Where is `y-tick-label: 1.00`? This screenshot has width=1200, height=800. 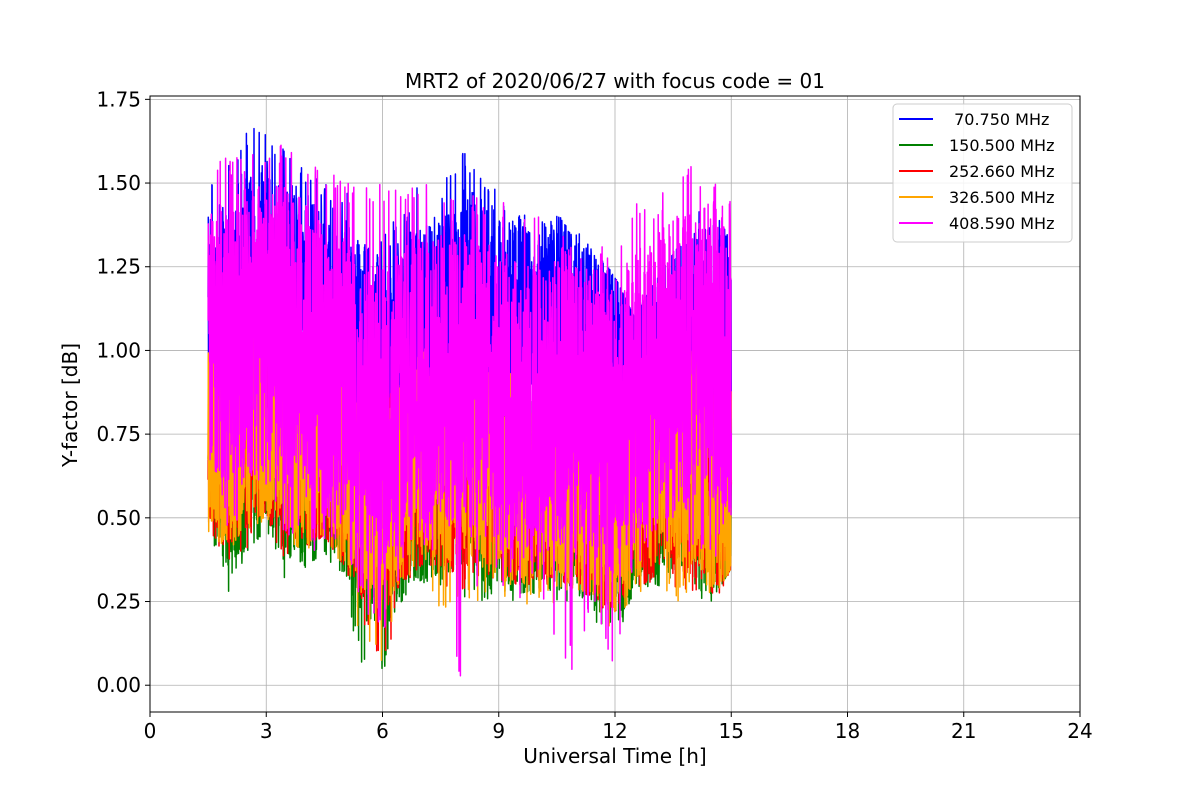 y-tick-label: 1.00 is located at coordinates (118, 350).